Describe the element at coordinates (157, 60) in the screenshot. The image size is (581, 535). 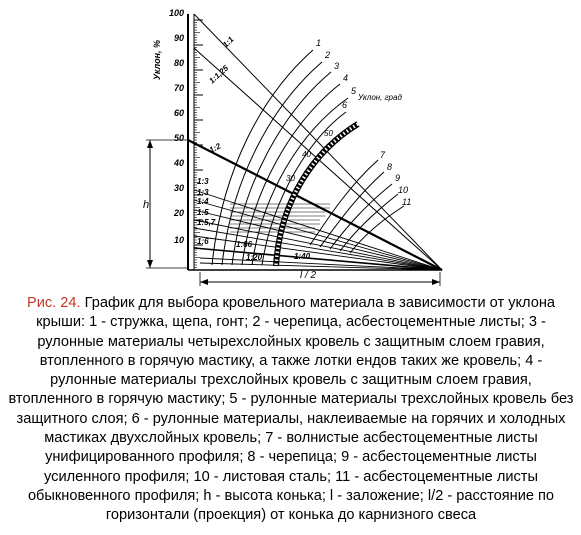
I see `y-axis-title: Уклон, %` at that location.